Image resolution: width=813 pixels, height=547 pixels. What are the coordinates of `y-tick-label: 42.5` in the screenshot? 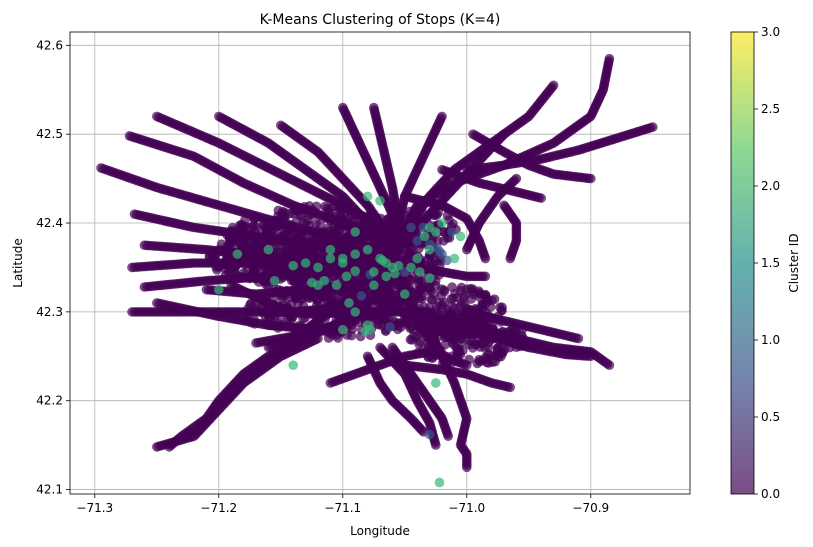 It's located at (49, 134).